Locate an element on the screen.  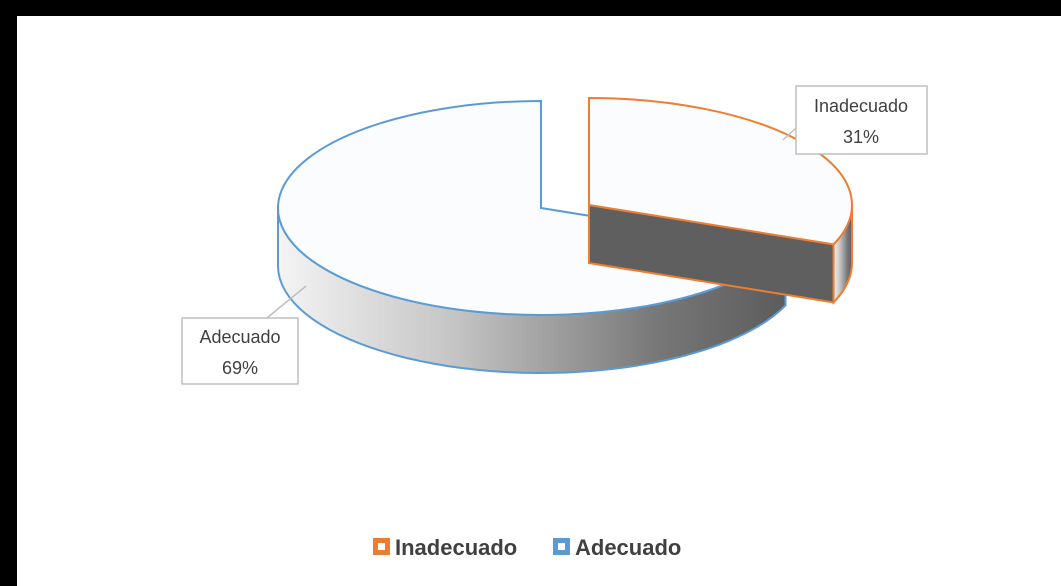
callout-leader-inadecuado is located at coordinates (789, 134).